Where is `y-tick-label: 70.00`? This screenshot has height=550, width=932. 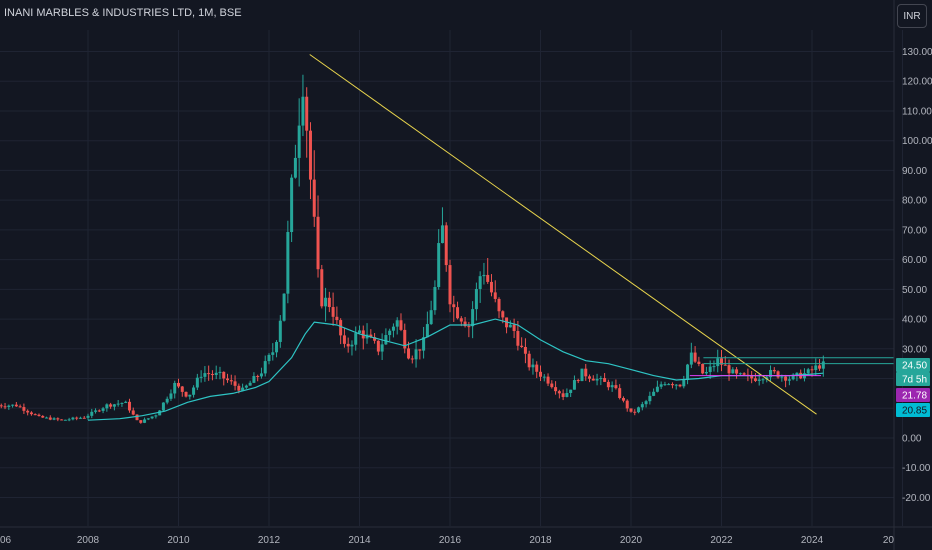
y-tick-label: 70.00 is located at coordinates (914, 230).